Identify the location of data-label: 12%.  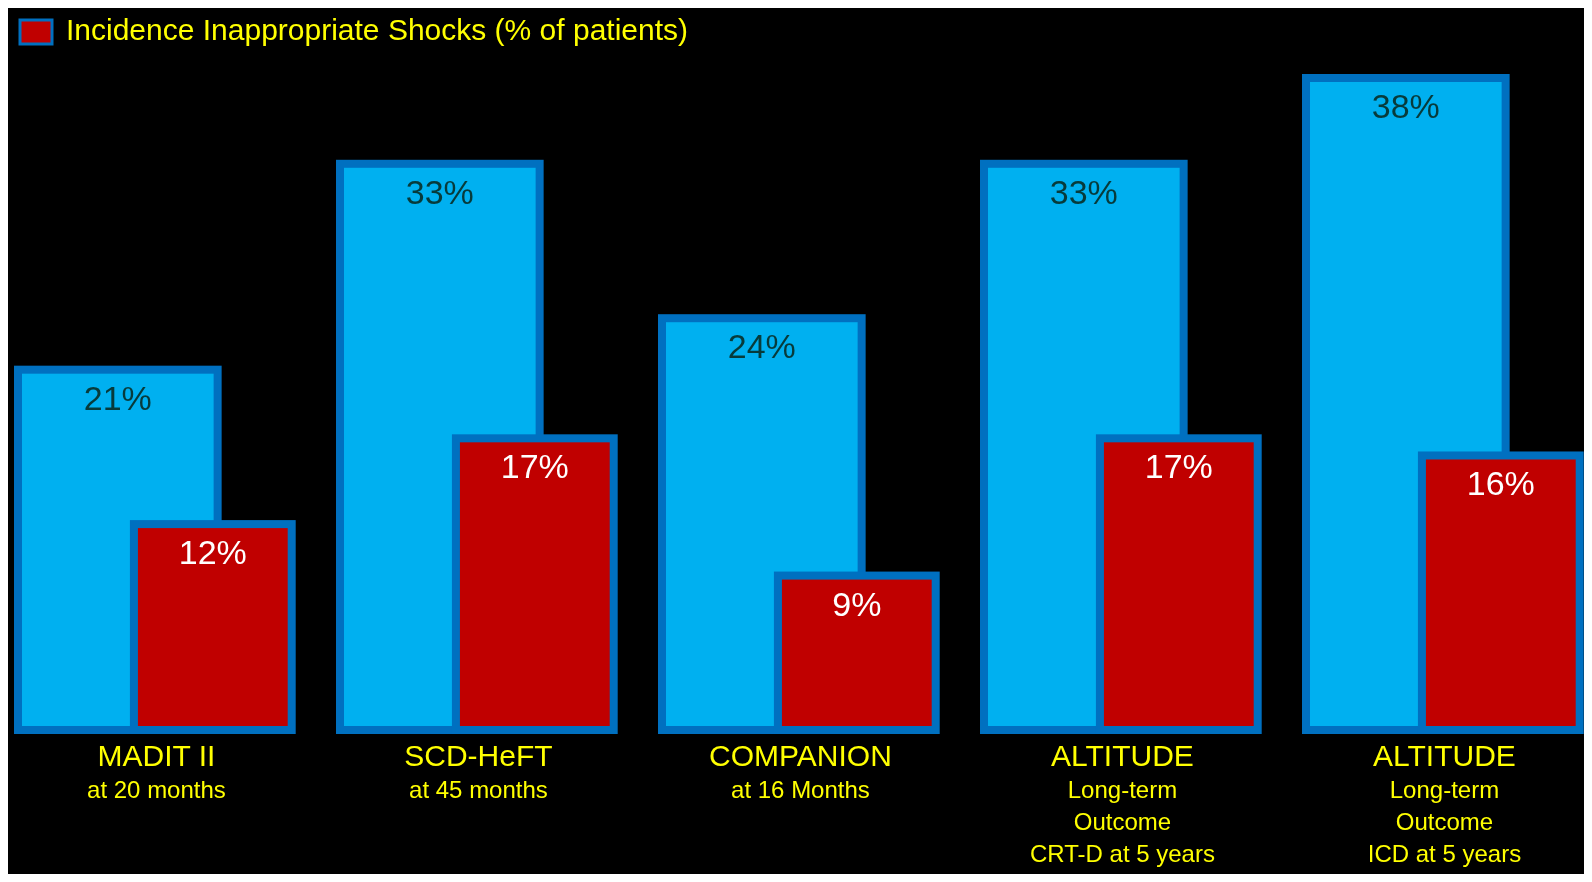
(212, 552).